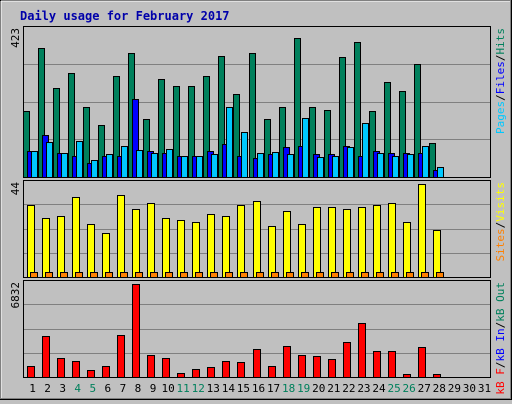 The image size is (512, 404). I want to click on x-tick-label-14: 14, so click(229, 388).